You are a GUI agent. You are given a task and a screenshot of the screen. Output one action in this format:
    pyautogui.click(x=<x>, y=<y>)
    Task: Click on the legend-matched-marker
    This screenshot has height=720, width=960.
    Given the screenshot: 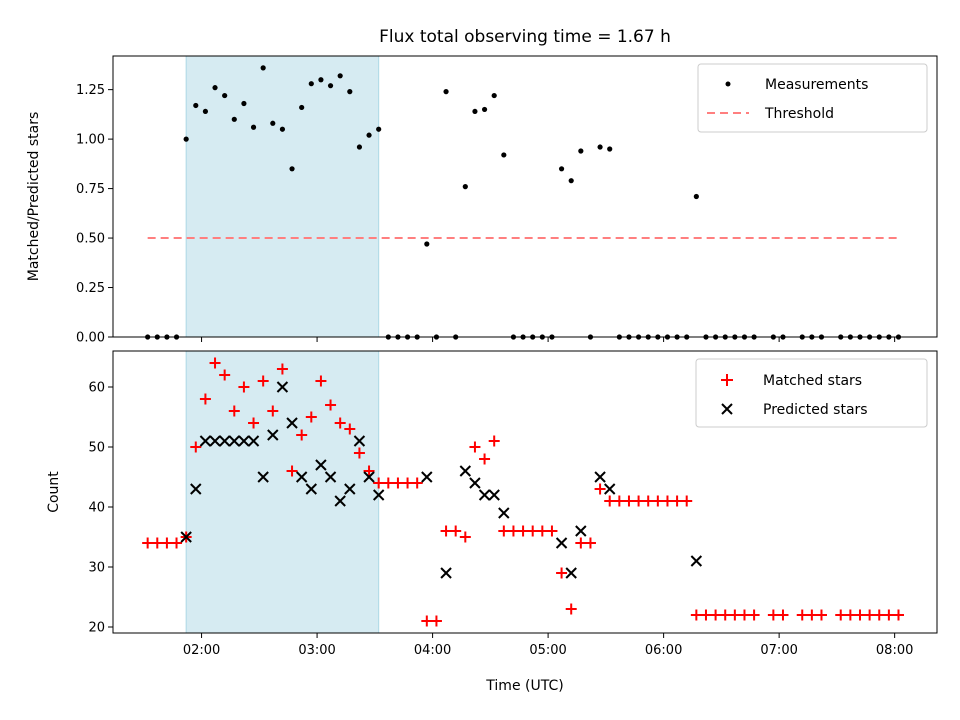 What is the action you would take?
    pyautogui.click(x=727, y=380)
    